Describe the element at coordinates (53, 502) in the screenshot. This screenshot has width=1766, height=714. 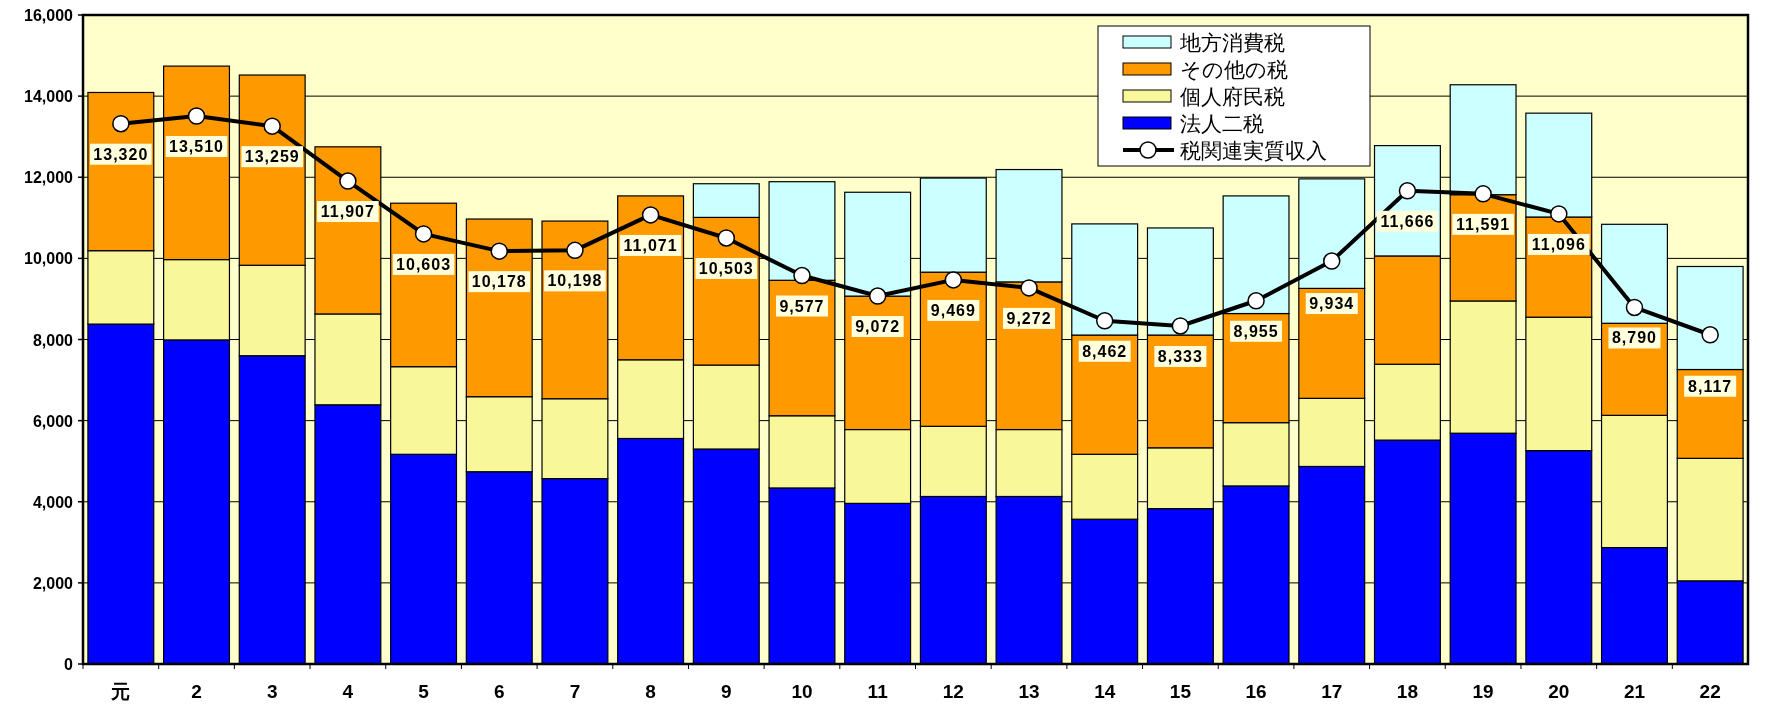
I see `y-tick-label: 4,000` at that location.